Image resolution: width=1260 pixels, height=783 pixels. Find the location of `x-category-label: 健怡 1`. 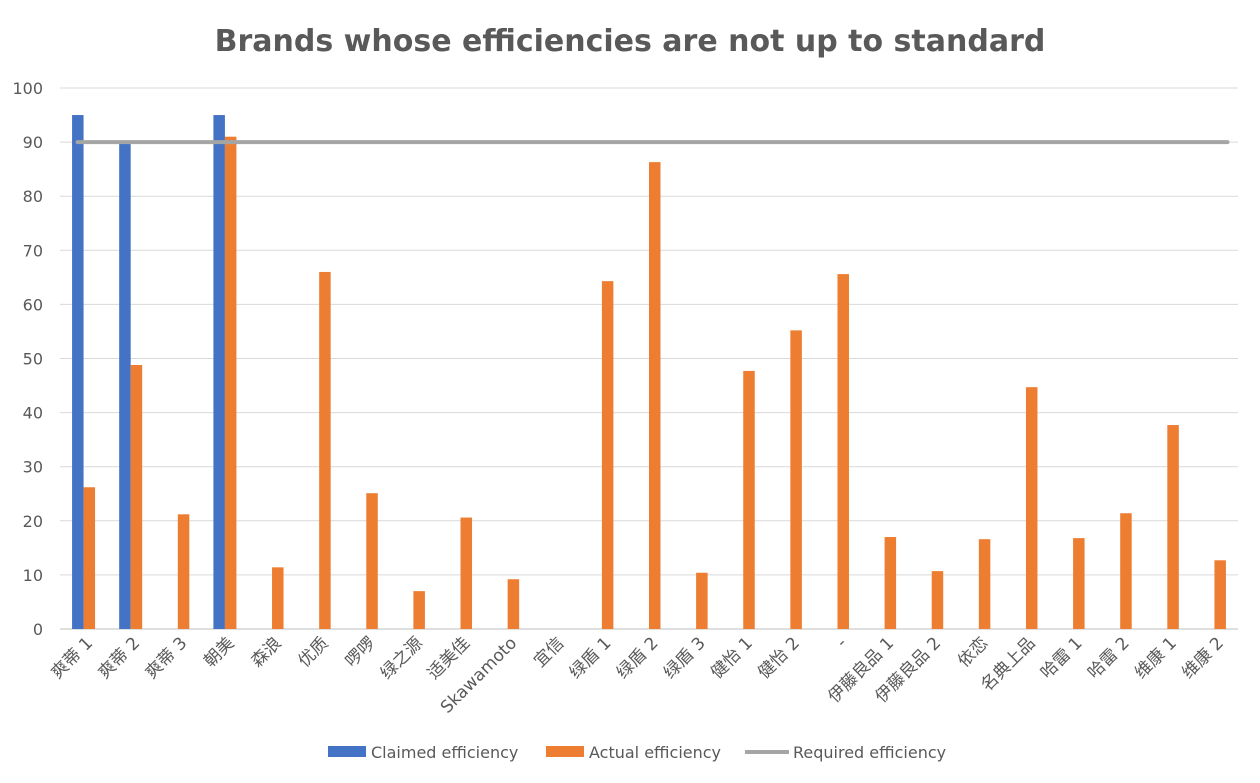

x-category-label: 健怡 1 is located at coordinates (732, 658).